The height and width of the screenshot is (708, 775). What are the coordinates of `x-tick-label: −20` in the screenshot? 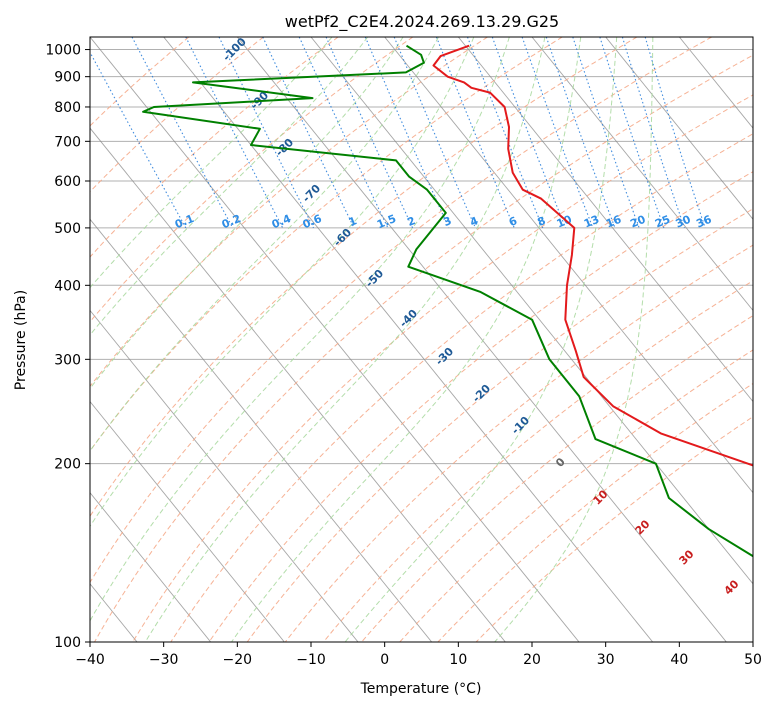 It's located at (238, 660).